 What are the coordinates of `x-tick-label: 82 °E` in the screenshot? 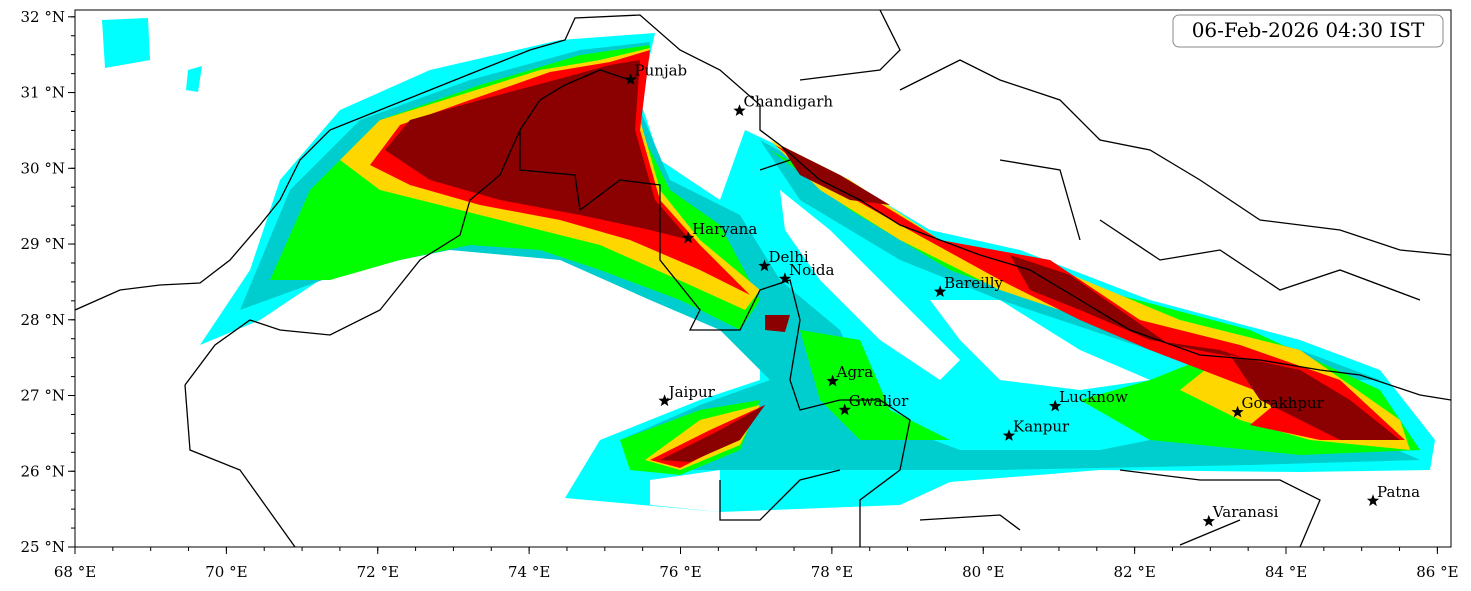 It's located at (1134, 572).